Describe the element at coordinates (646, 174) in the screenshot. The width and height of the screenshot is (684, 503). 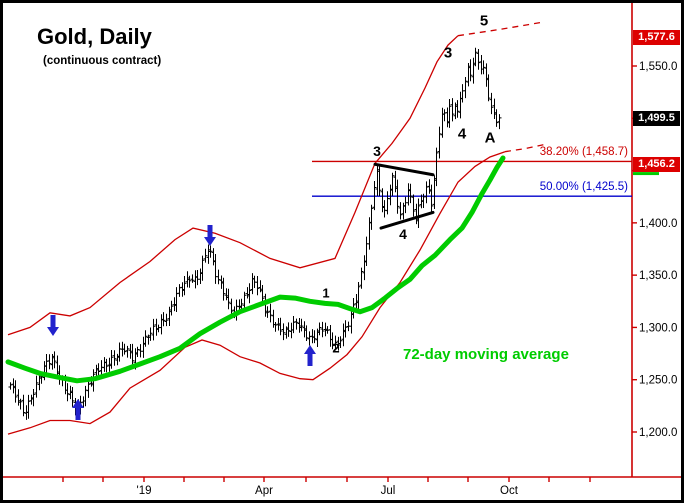
I see `ma-axis-marker` at that location.